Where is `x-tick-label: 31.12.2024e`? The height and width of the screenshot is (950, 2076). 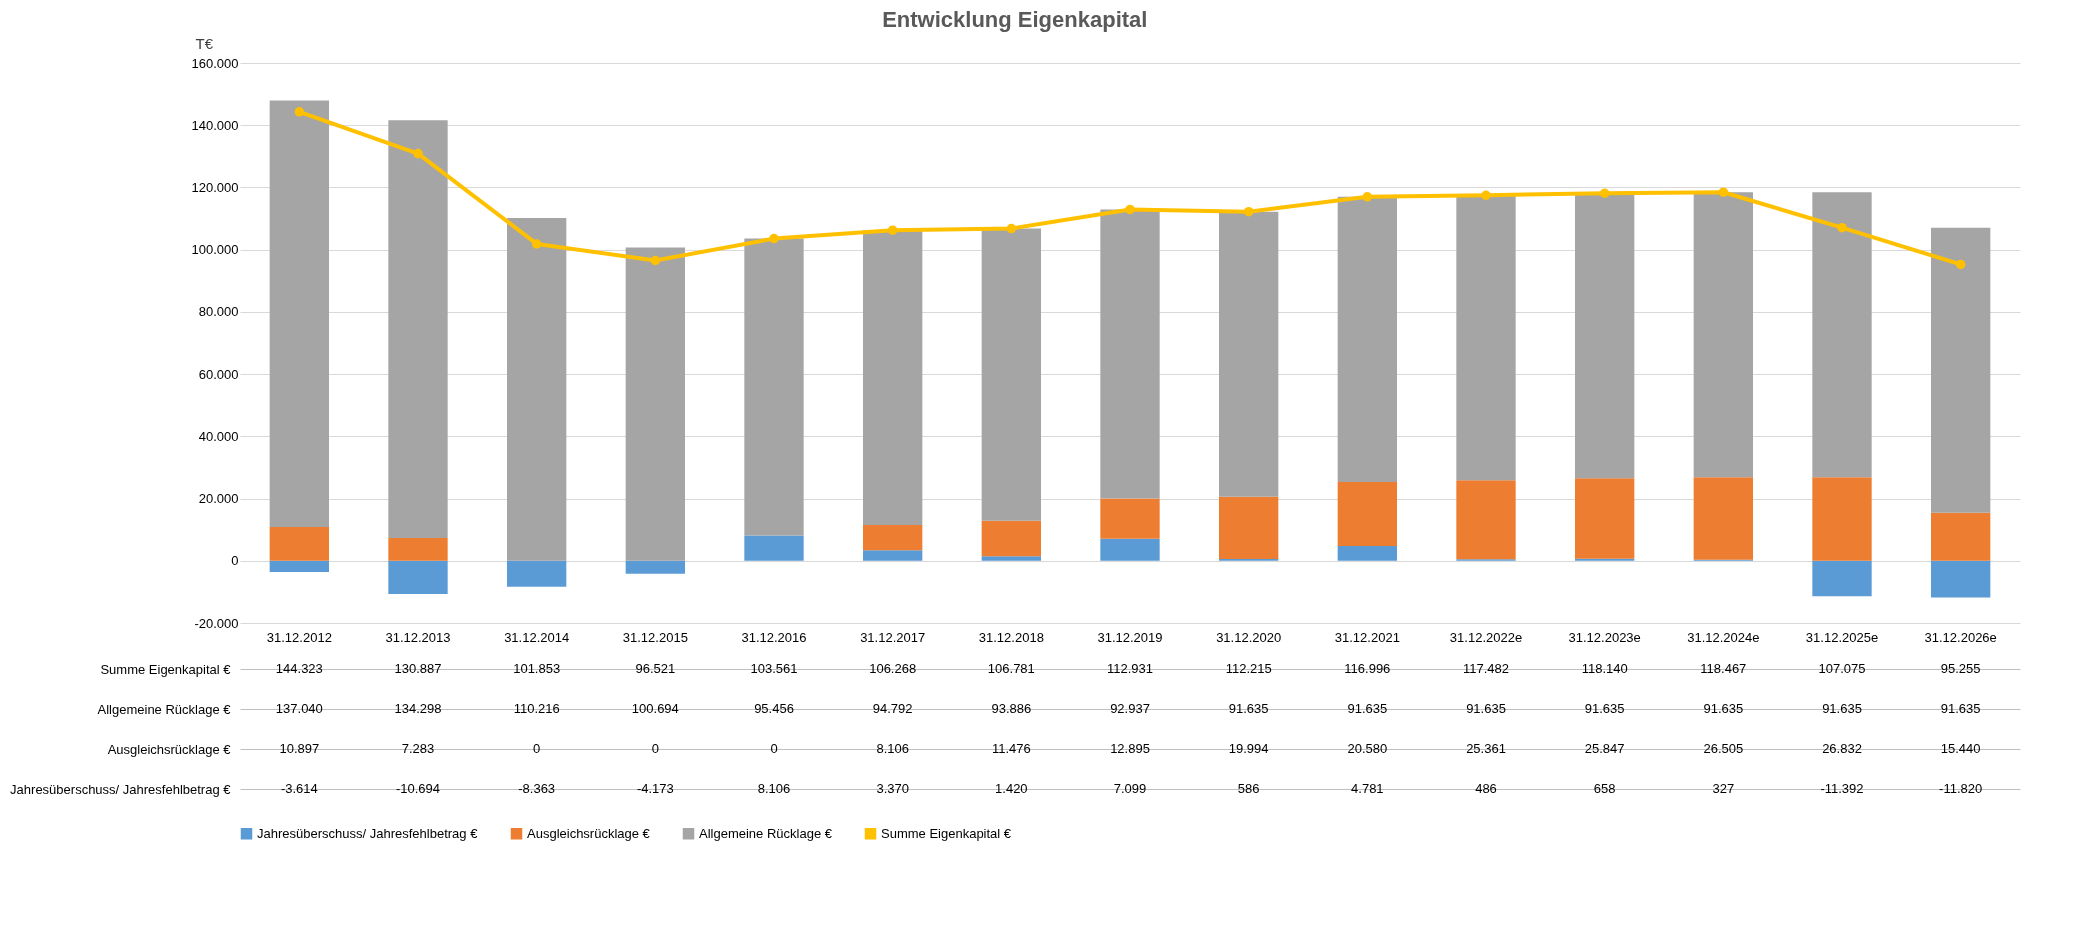 x-tick-label: 31.12.2024e is located at coordinates (1723, 637).